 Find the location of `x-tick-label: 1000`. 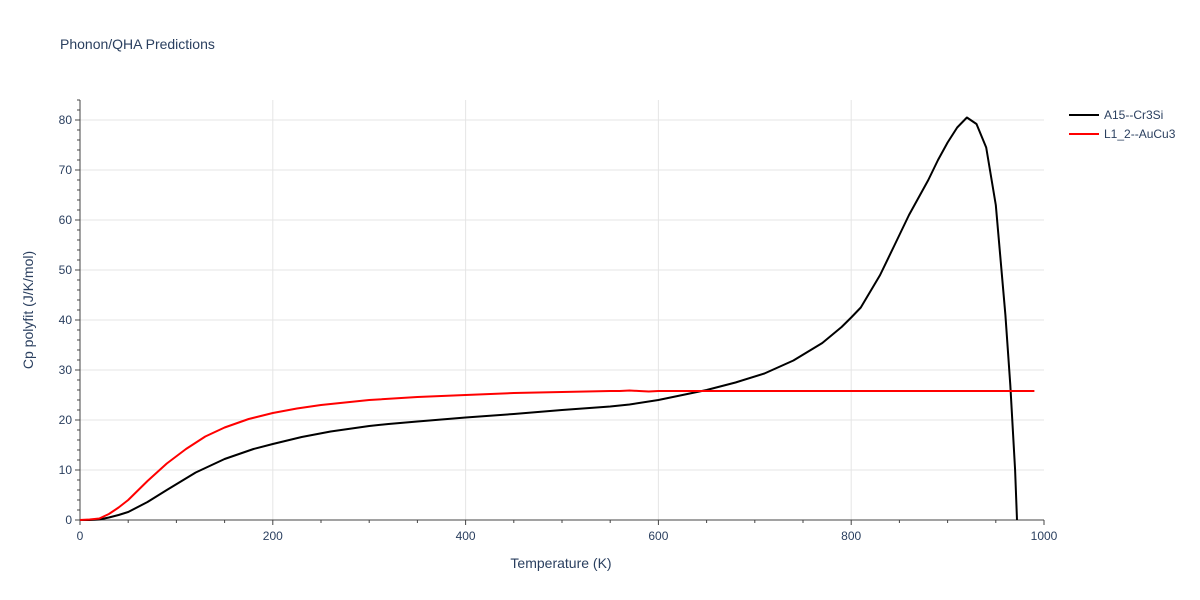

x-tick-label: 1000 is located at coordinates (1044, 536).